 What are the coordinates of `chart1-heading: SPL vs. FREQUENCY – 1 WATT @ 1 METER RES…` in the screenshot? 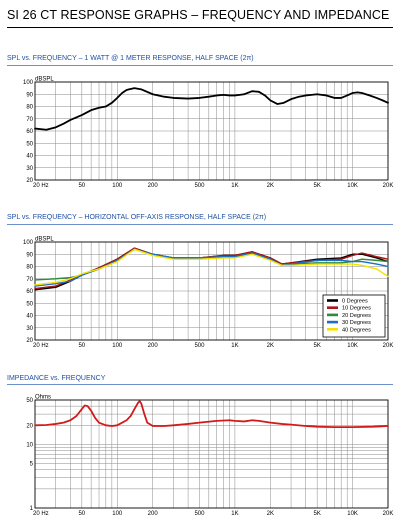 It's located at (130, 58).